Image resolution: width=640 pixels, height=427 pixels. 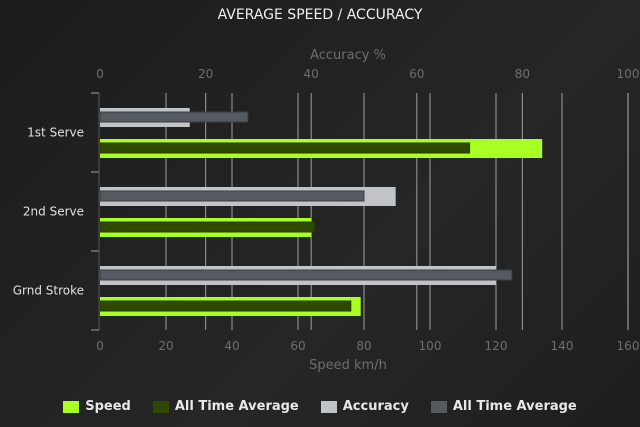 I want to click on accuracy-axis-title: Accuracy %, so click(x=348, y=55).